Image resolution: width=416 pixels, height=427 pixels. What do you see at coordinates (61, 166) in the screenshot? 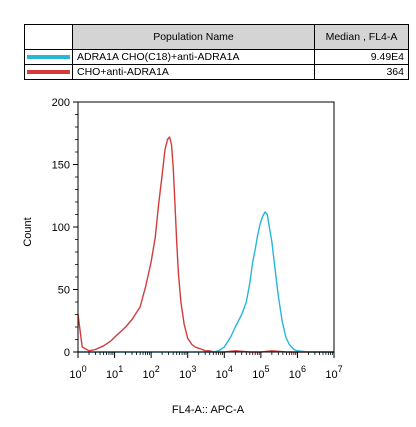
I see `y-tick-label: 150` at bounding box center [61, 166].